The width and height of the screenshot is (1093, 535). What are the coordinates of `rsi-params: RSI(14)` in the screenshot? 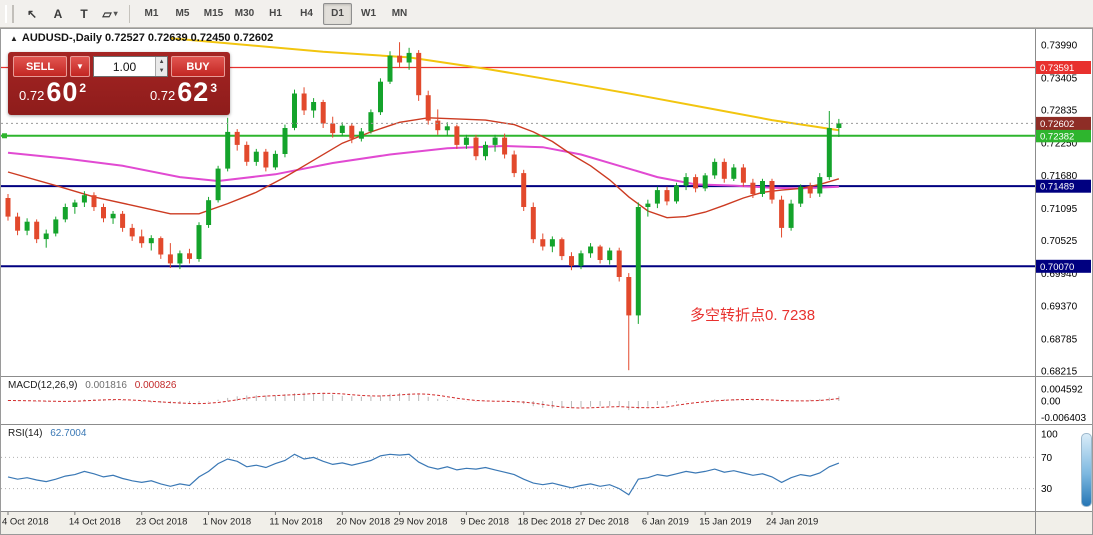 It's located at (25, 433).